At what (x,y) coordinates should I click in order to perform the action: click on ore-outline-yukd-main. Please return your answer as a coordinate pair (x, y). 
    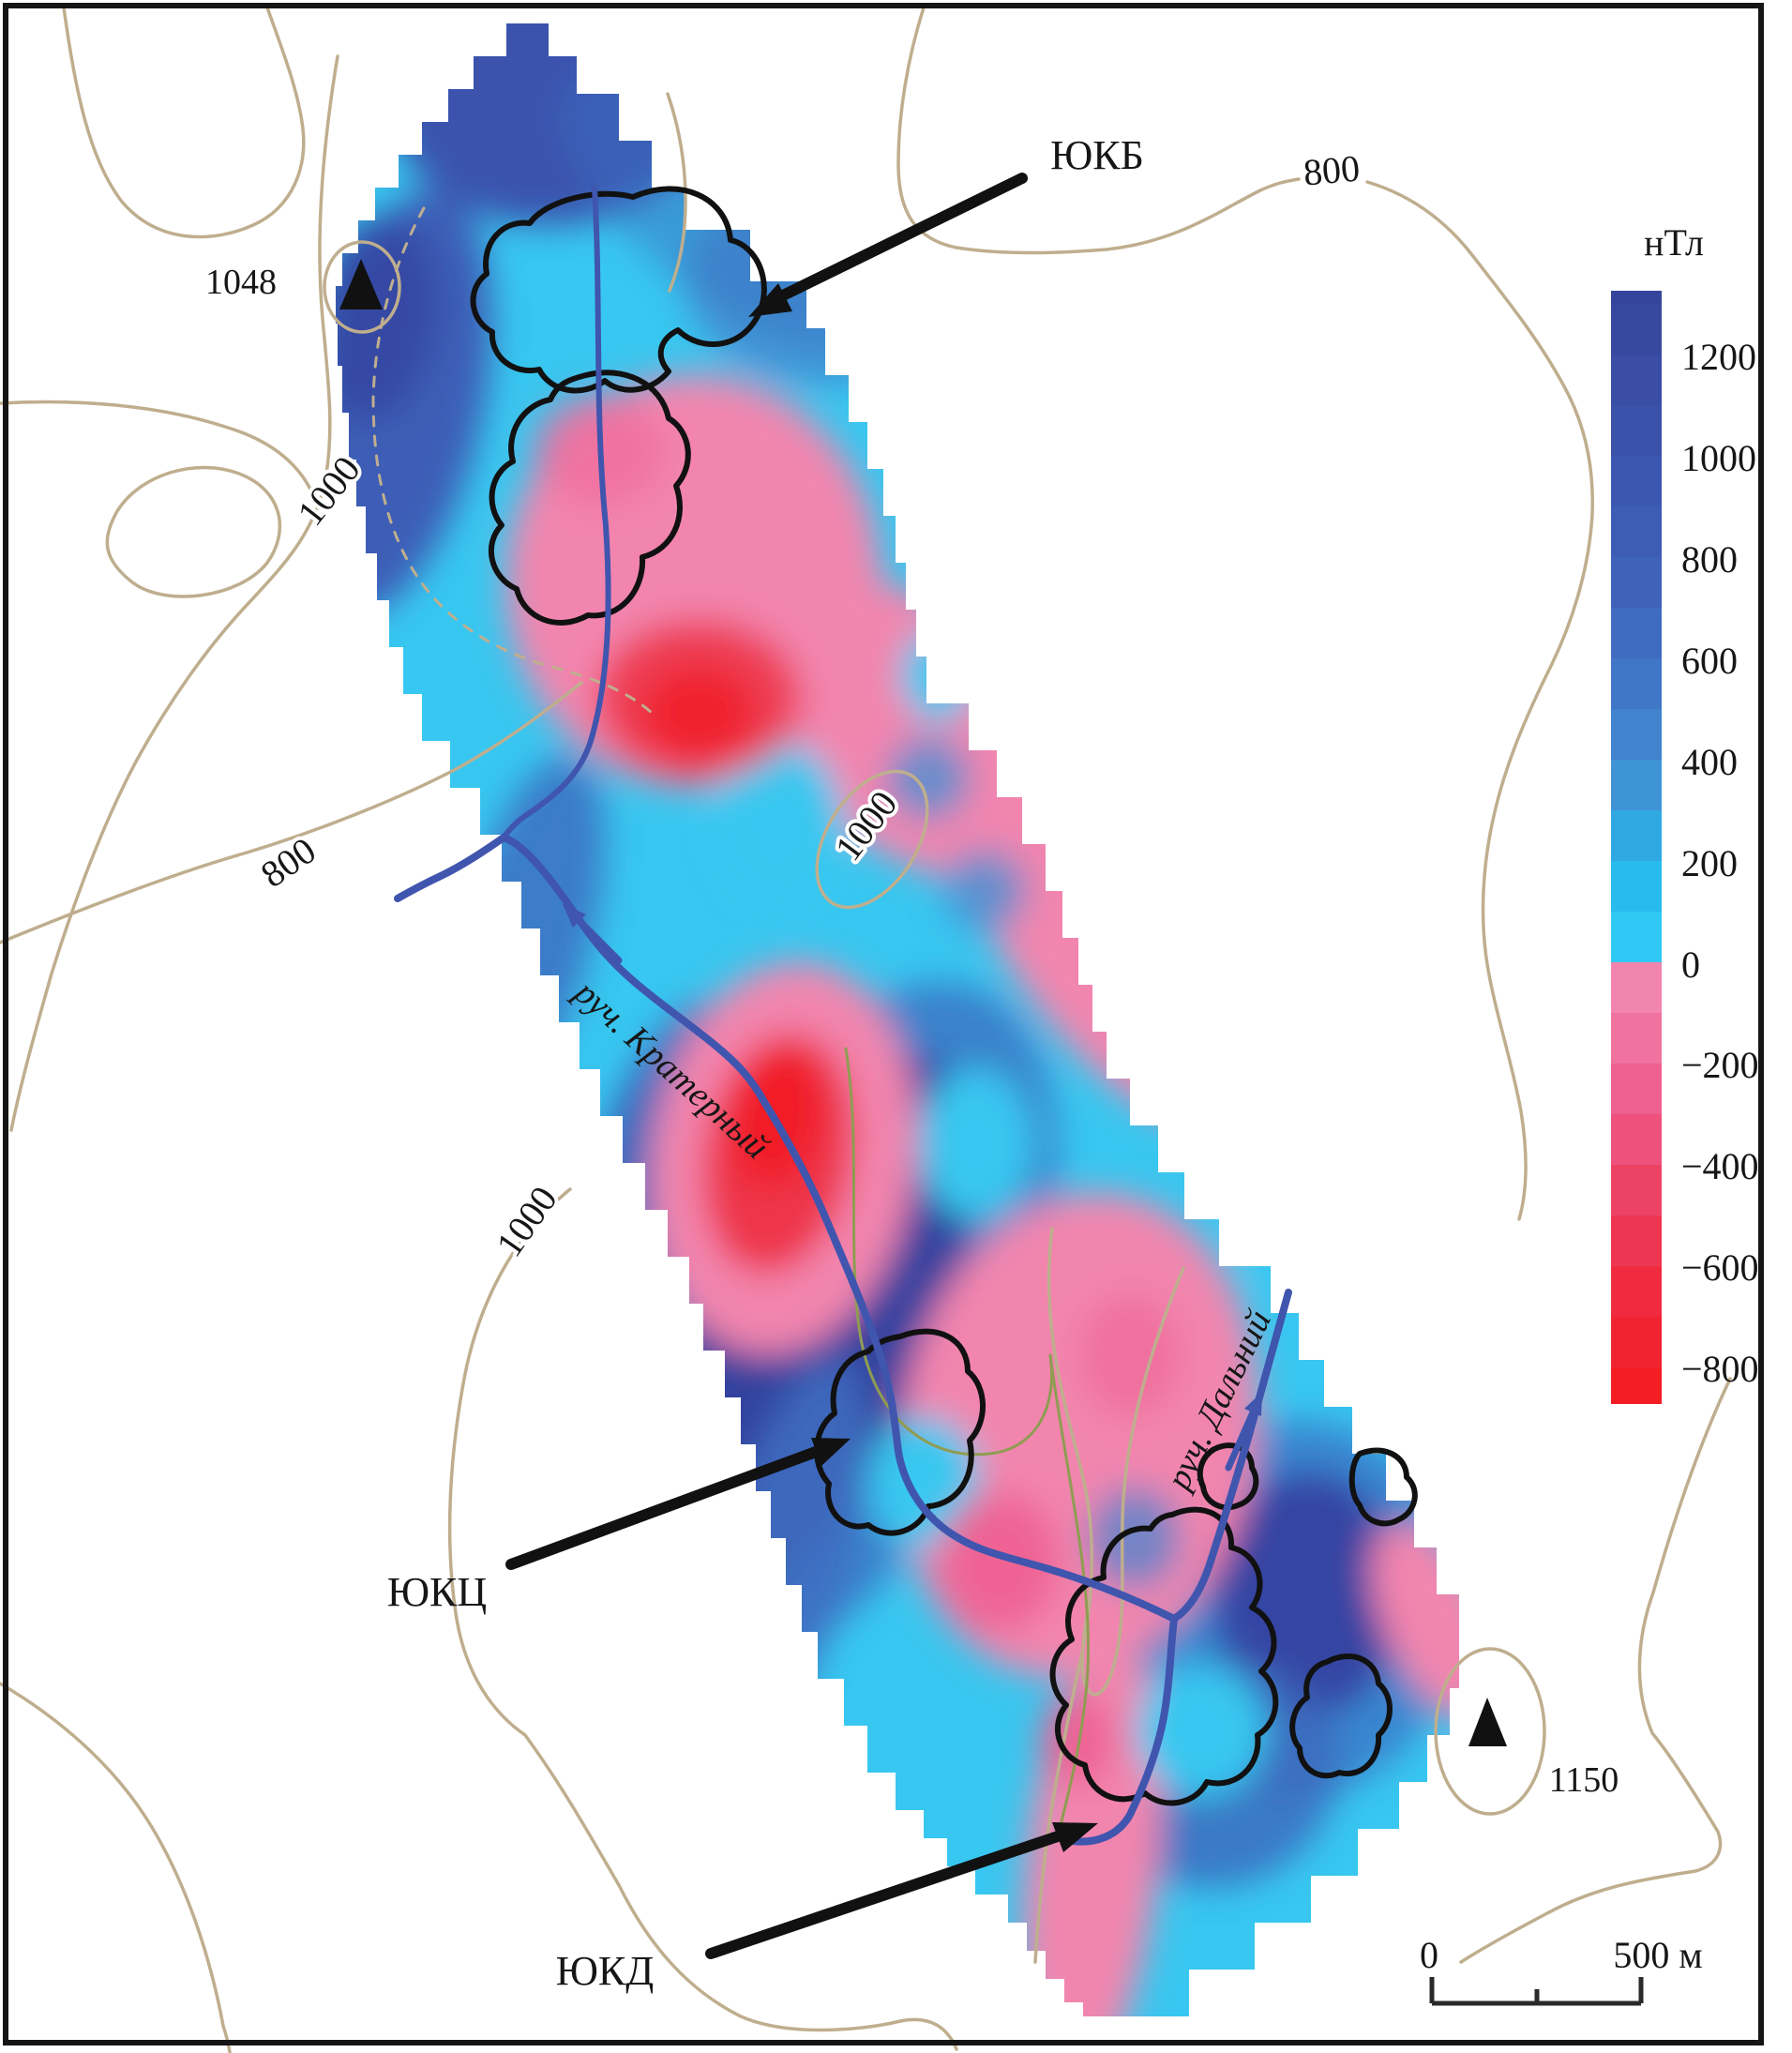
    Looking at the image, I should click on (1164, 1656).